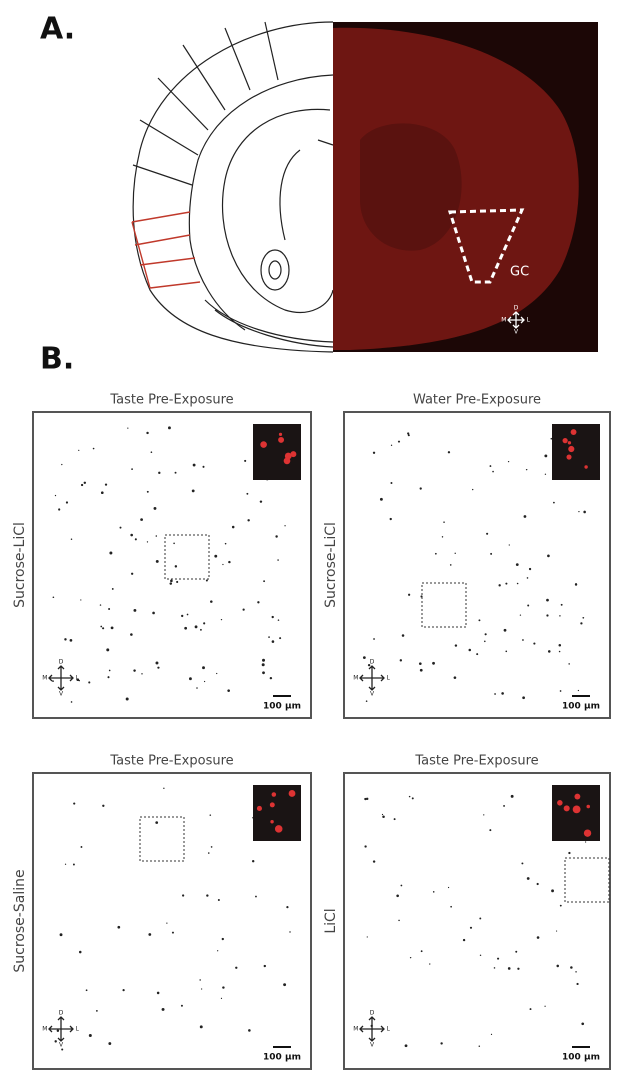 Image resolution: width=623 pixels, height=1071 pixels. I want to click on scale-label: 100 μm, so click(282, 1058).